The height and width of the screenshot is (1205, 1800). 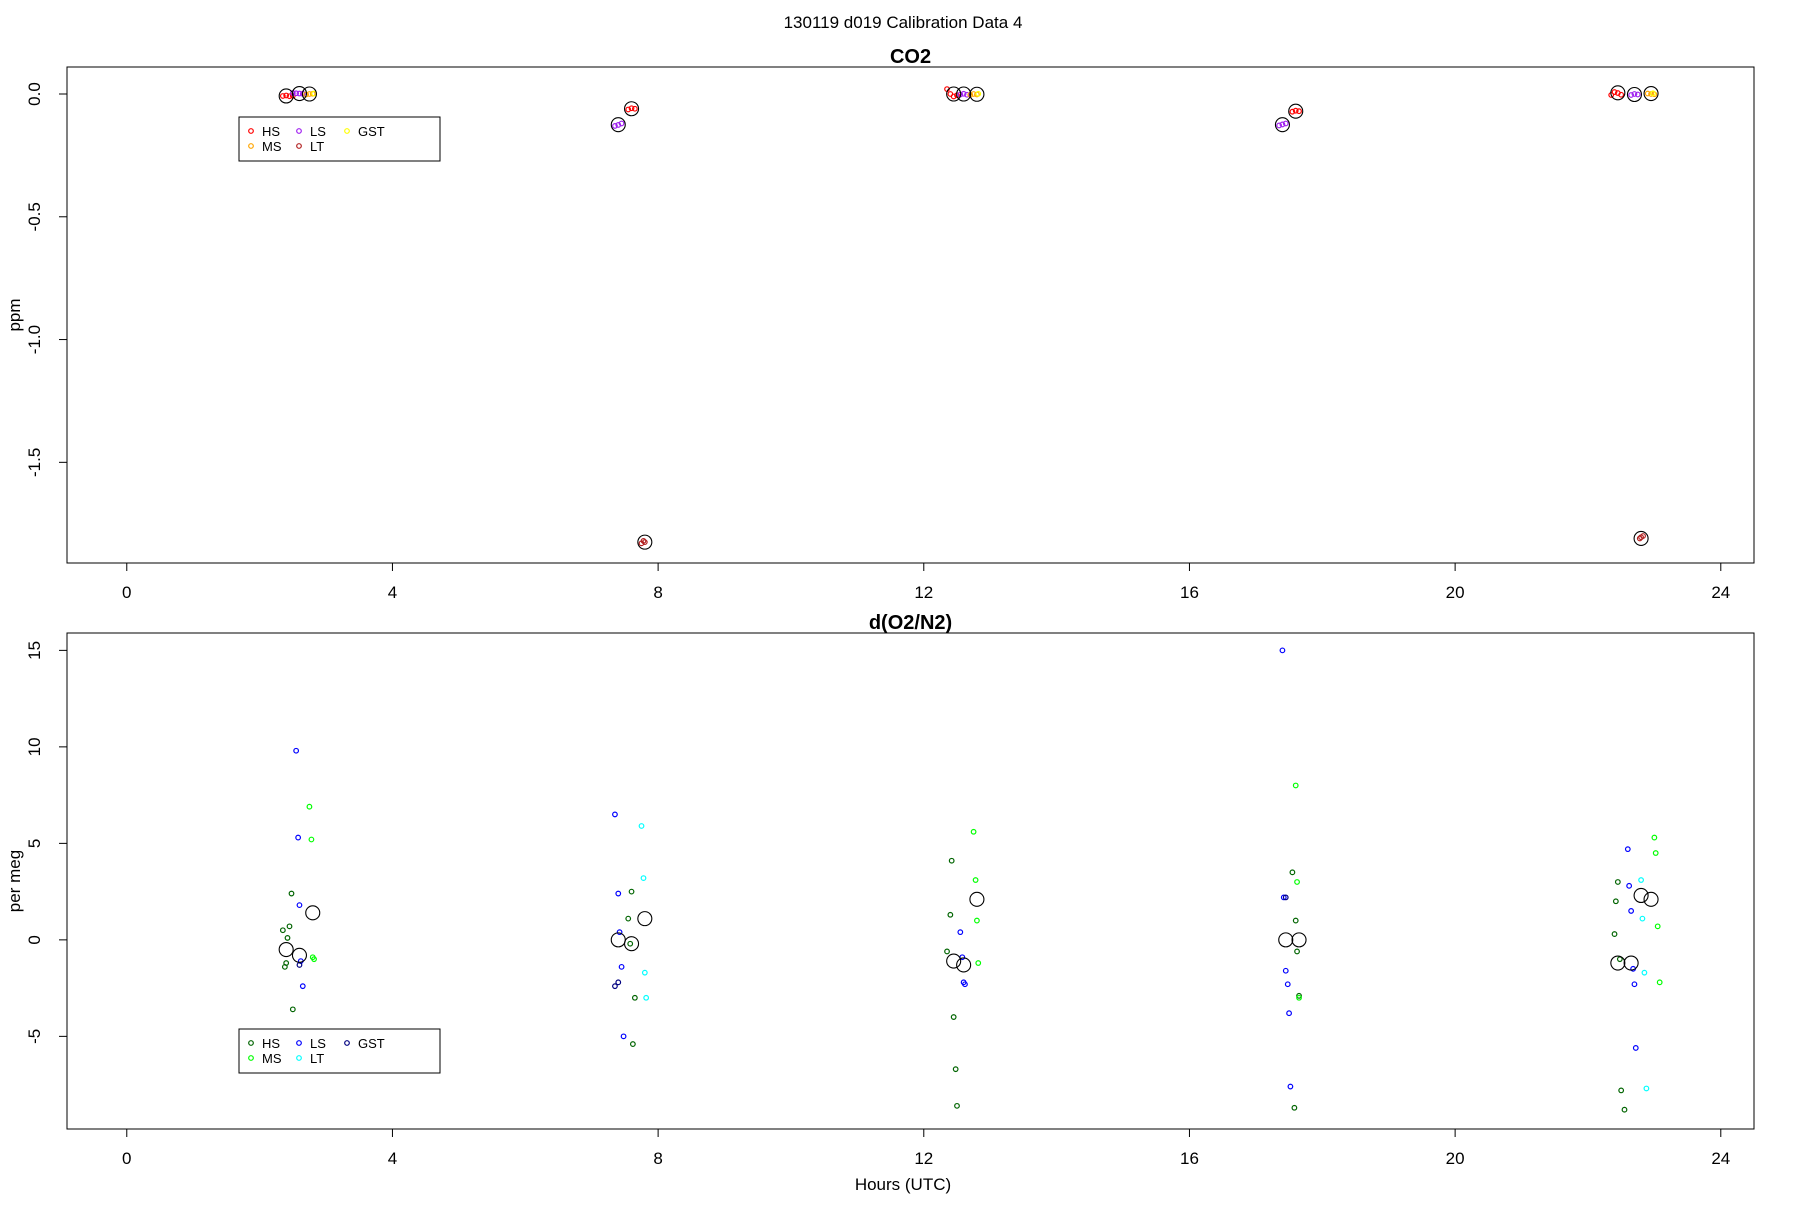 I want to click on series-ms, so click(x=984, y=891).